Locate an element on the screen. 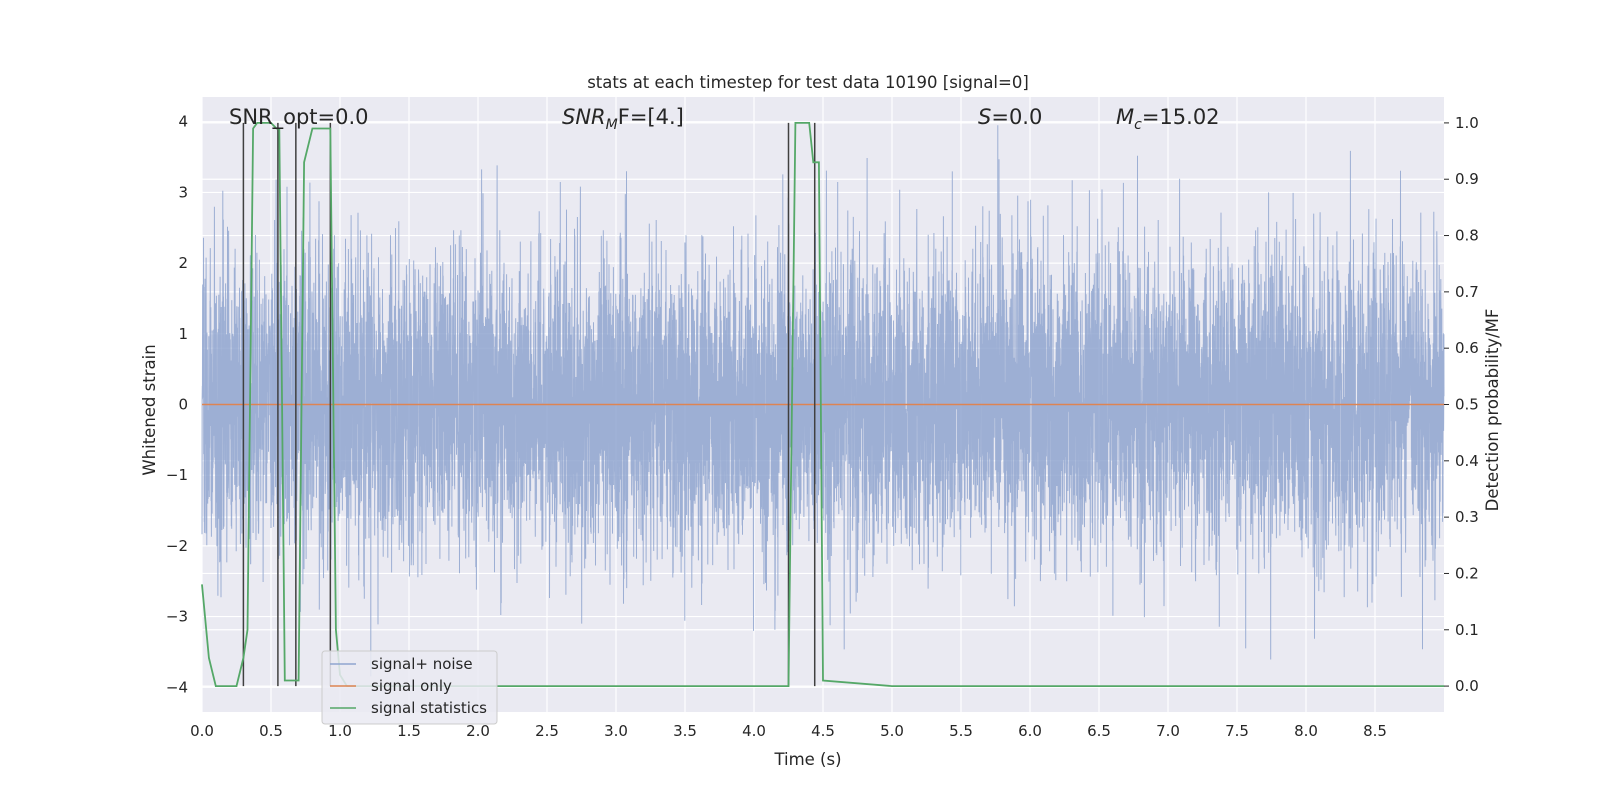 The image size is (1600, 800). right-y-tick-label: 1.0 is located at coordinates (1467, 123).